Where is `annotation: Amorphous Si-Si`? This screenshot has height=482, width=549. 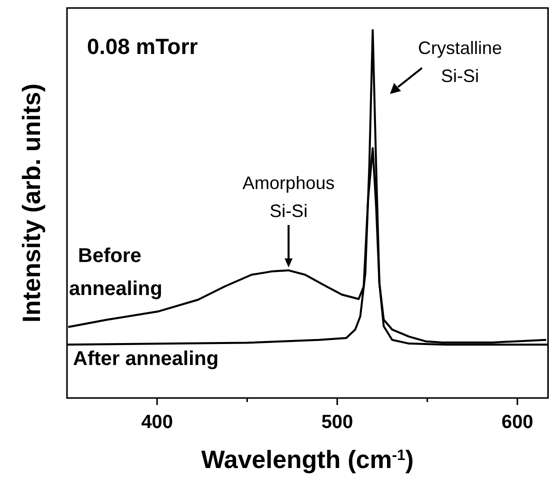
annotation: Amorphous Si-Si is located at coordinates (288, 197).